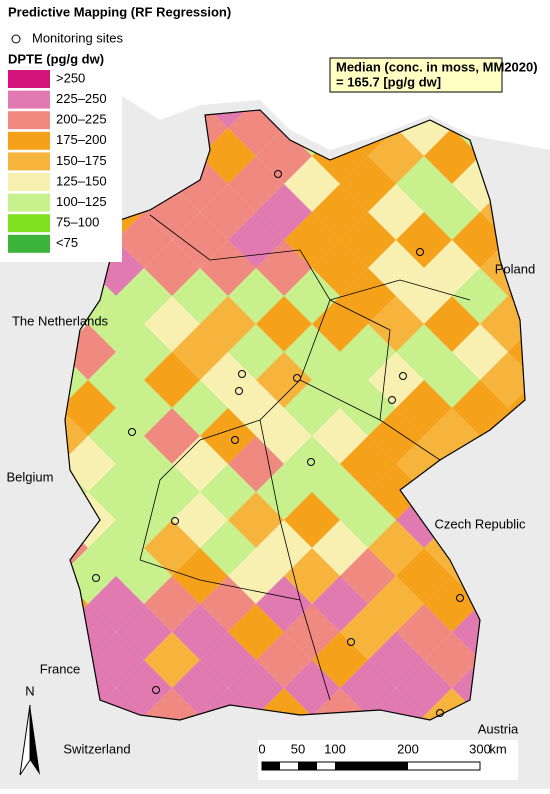 This screenshot has height=794, width=550. I want to click on title: Predictive Mapping (RF Regression), so click(119, 11).